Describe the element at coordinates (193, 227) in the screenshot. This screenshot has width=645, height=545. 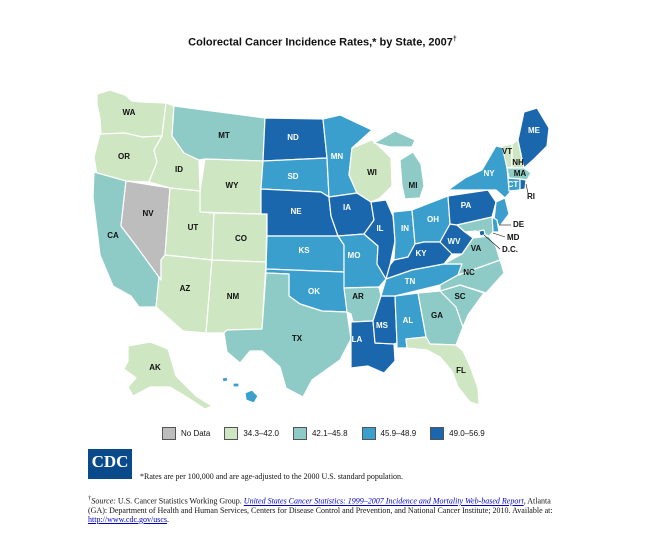
I see `label-UT: UT` at that location.